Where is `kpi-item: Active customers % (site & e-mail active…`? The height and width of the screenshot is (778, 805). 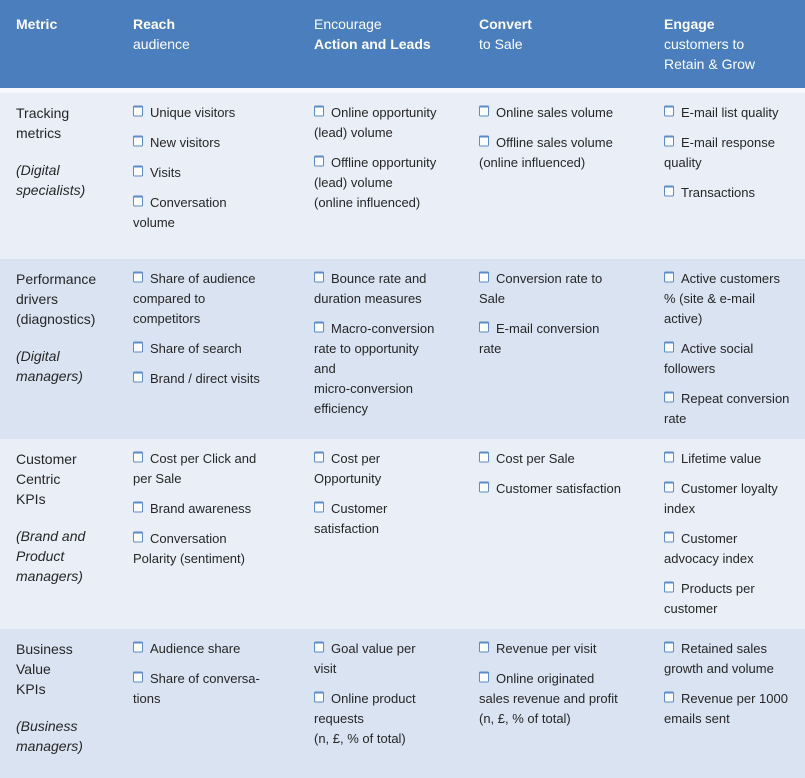
kpi-item: Active customers % (site & e-mail active… is located at coordinates (728, 299).